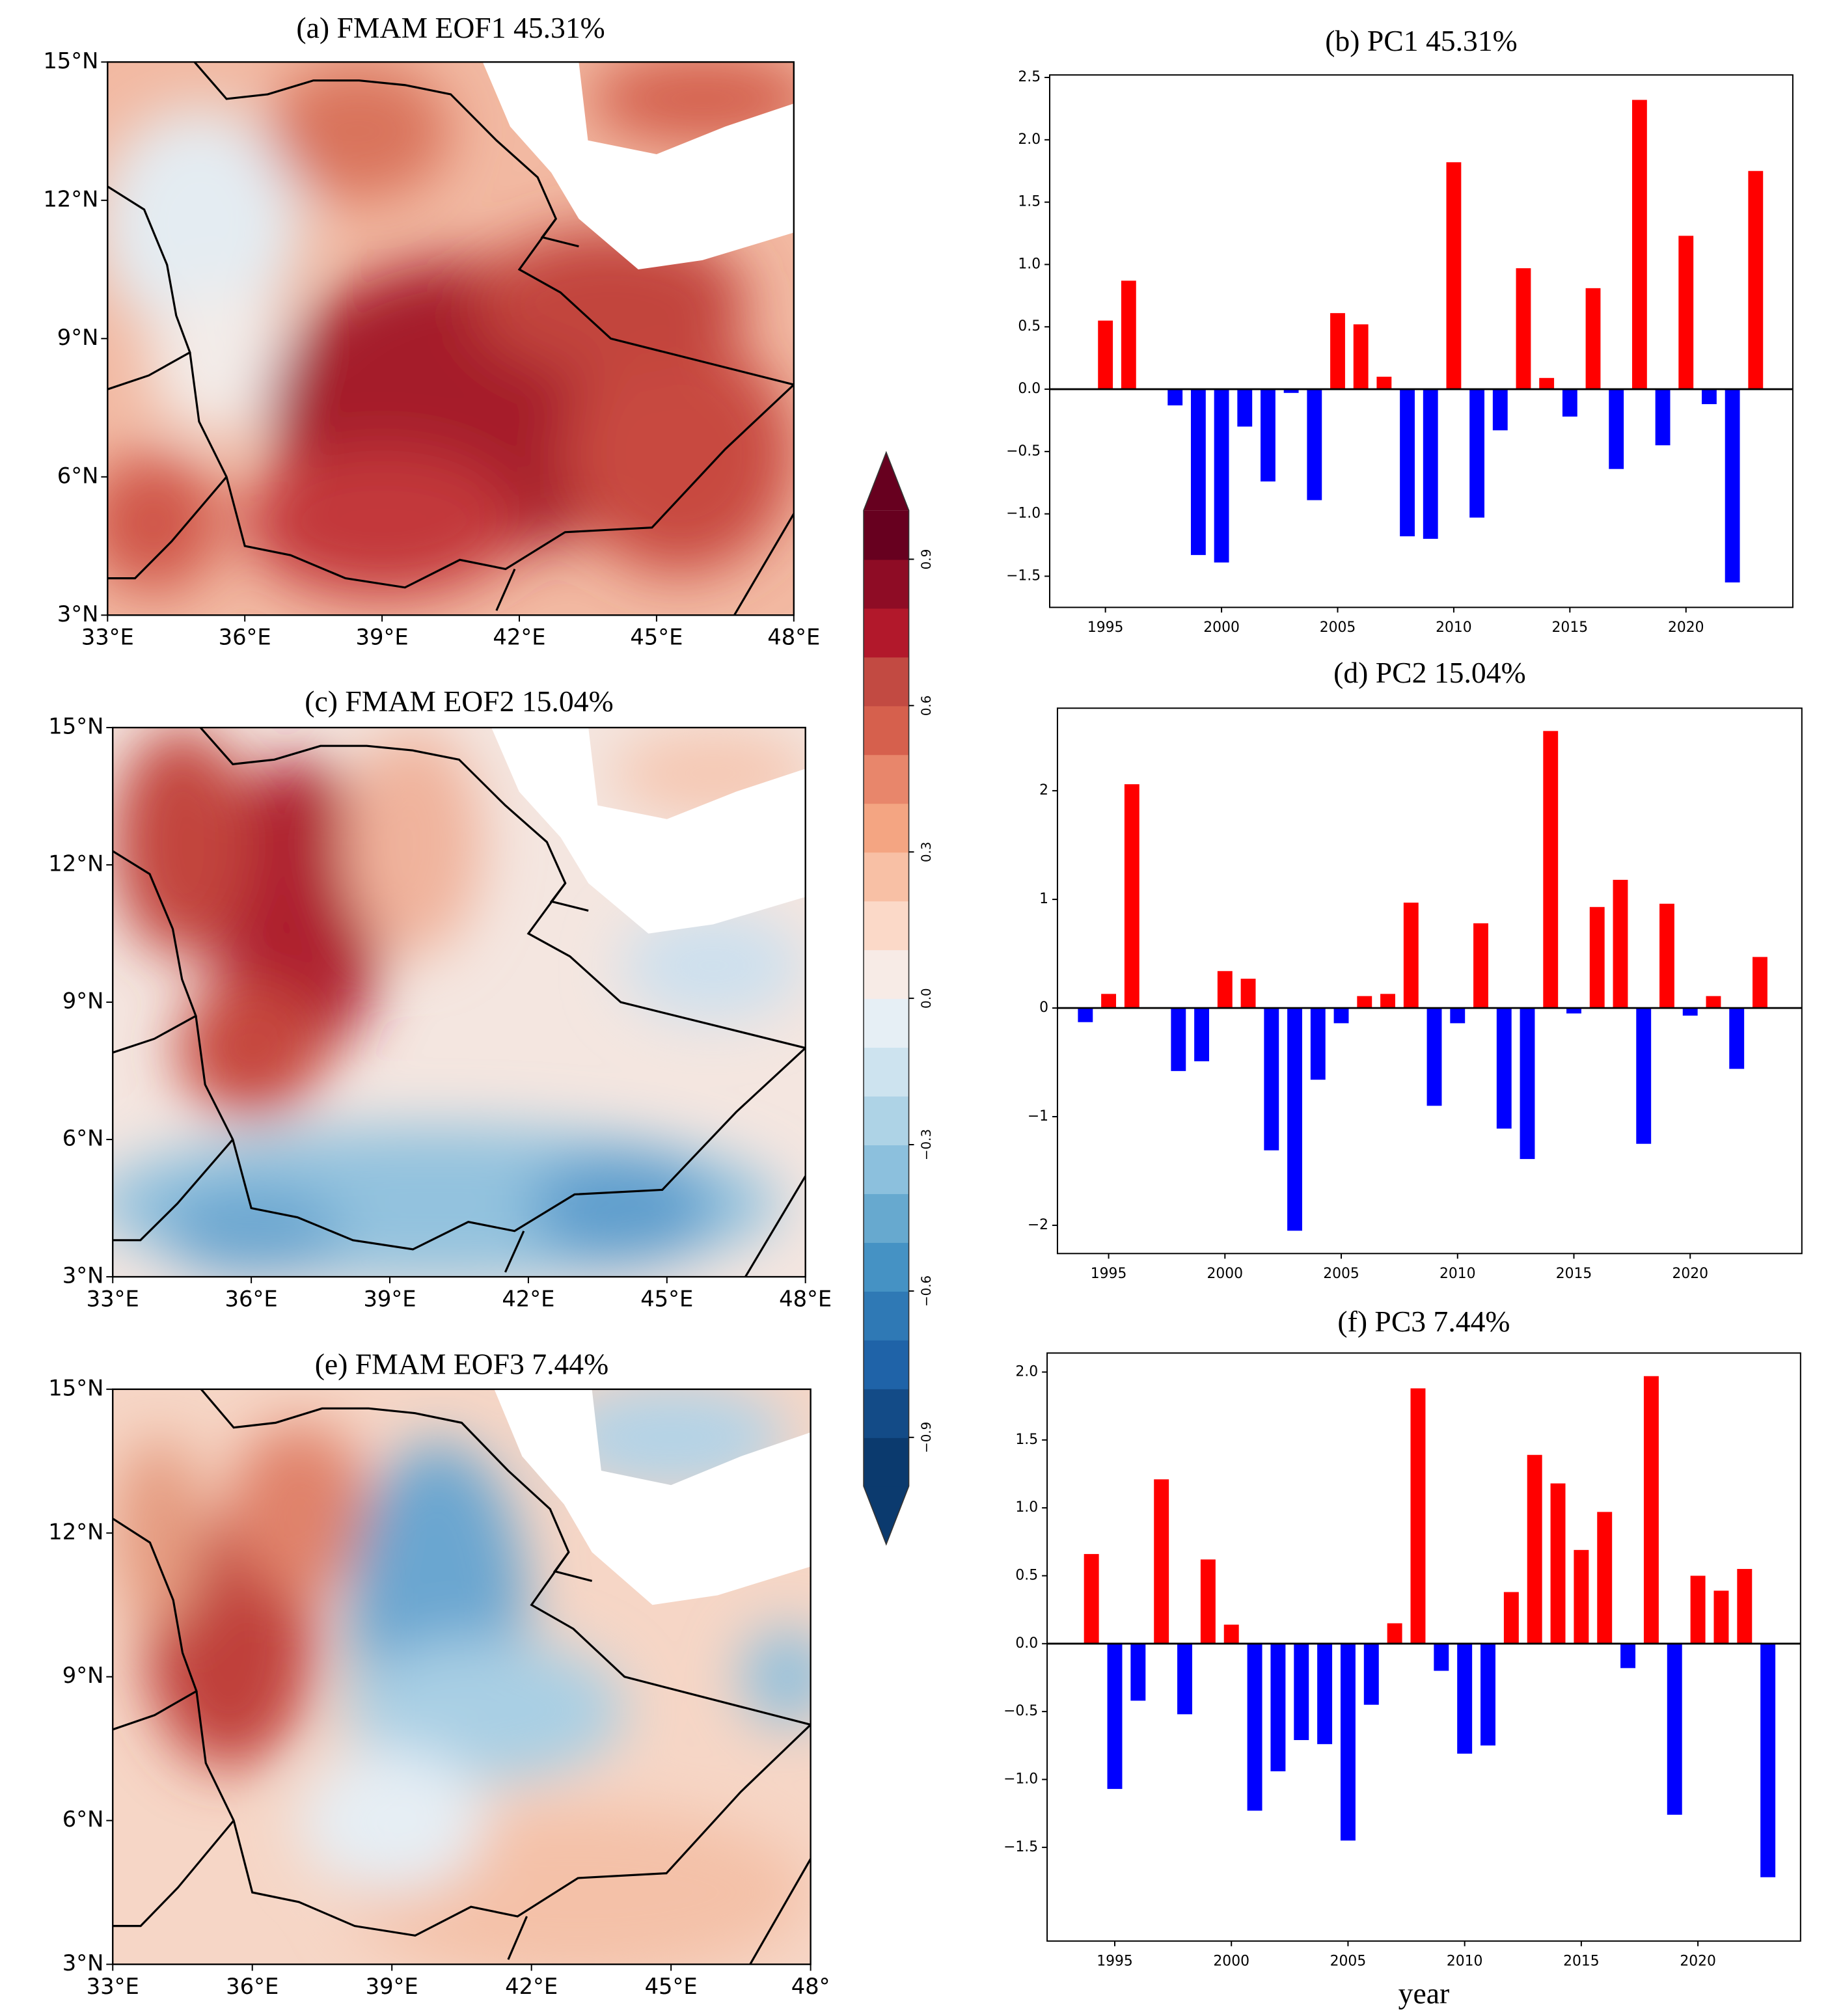  Describe the element at coordinates (1457, 1274) in the screenshot. I see `x-tick-label: 2010` at that location.